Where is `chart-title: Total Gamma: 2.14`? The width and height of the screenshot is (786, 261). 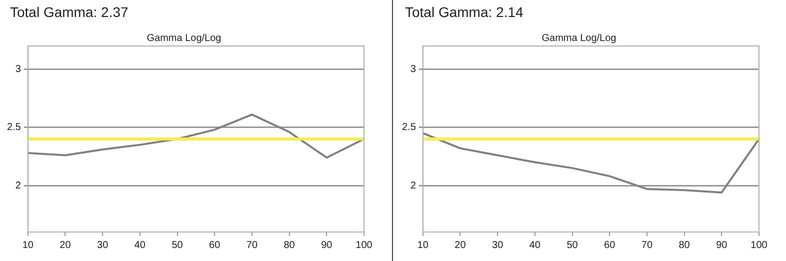 chart-title: Total Gamma: 2.14 is located at coordinates (464, 12).